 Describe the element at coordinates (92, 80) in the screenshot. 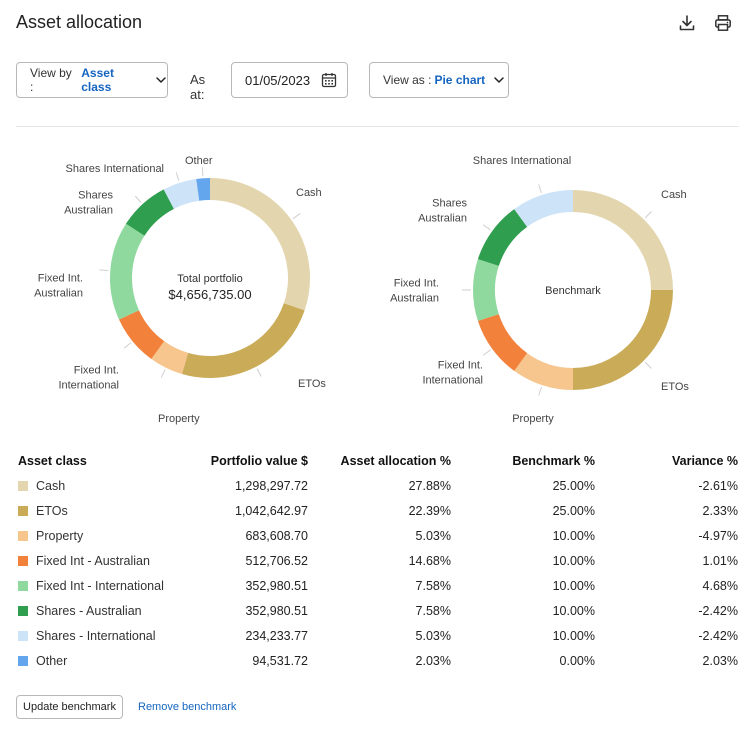

I see `view-by-dropdown: View by : Asset class` at that location.